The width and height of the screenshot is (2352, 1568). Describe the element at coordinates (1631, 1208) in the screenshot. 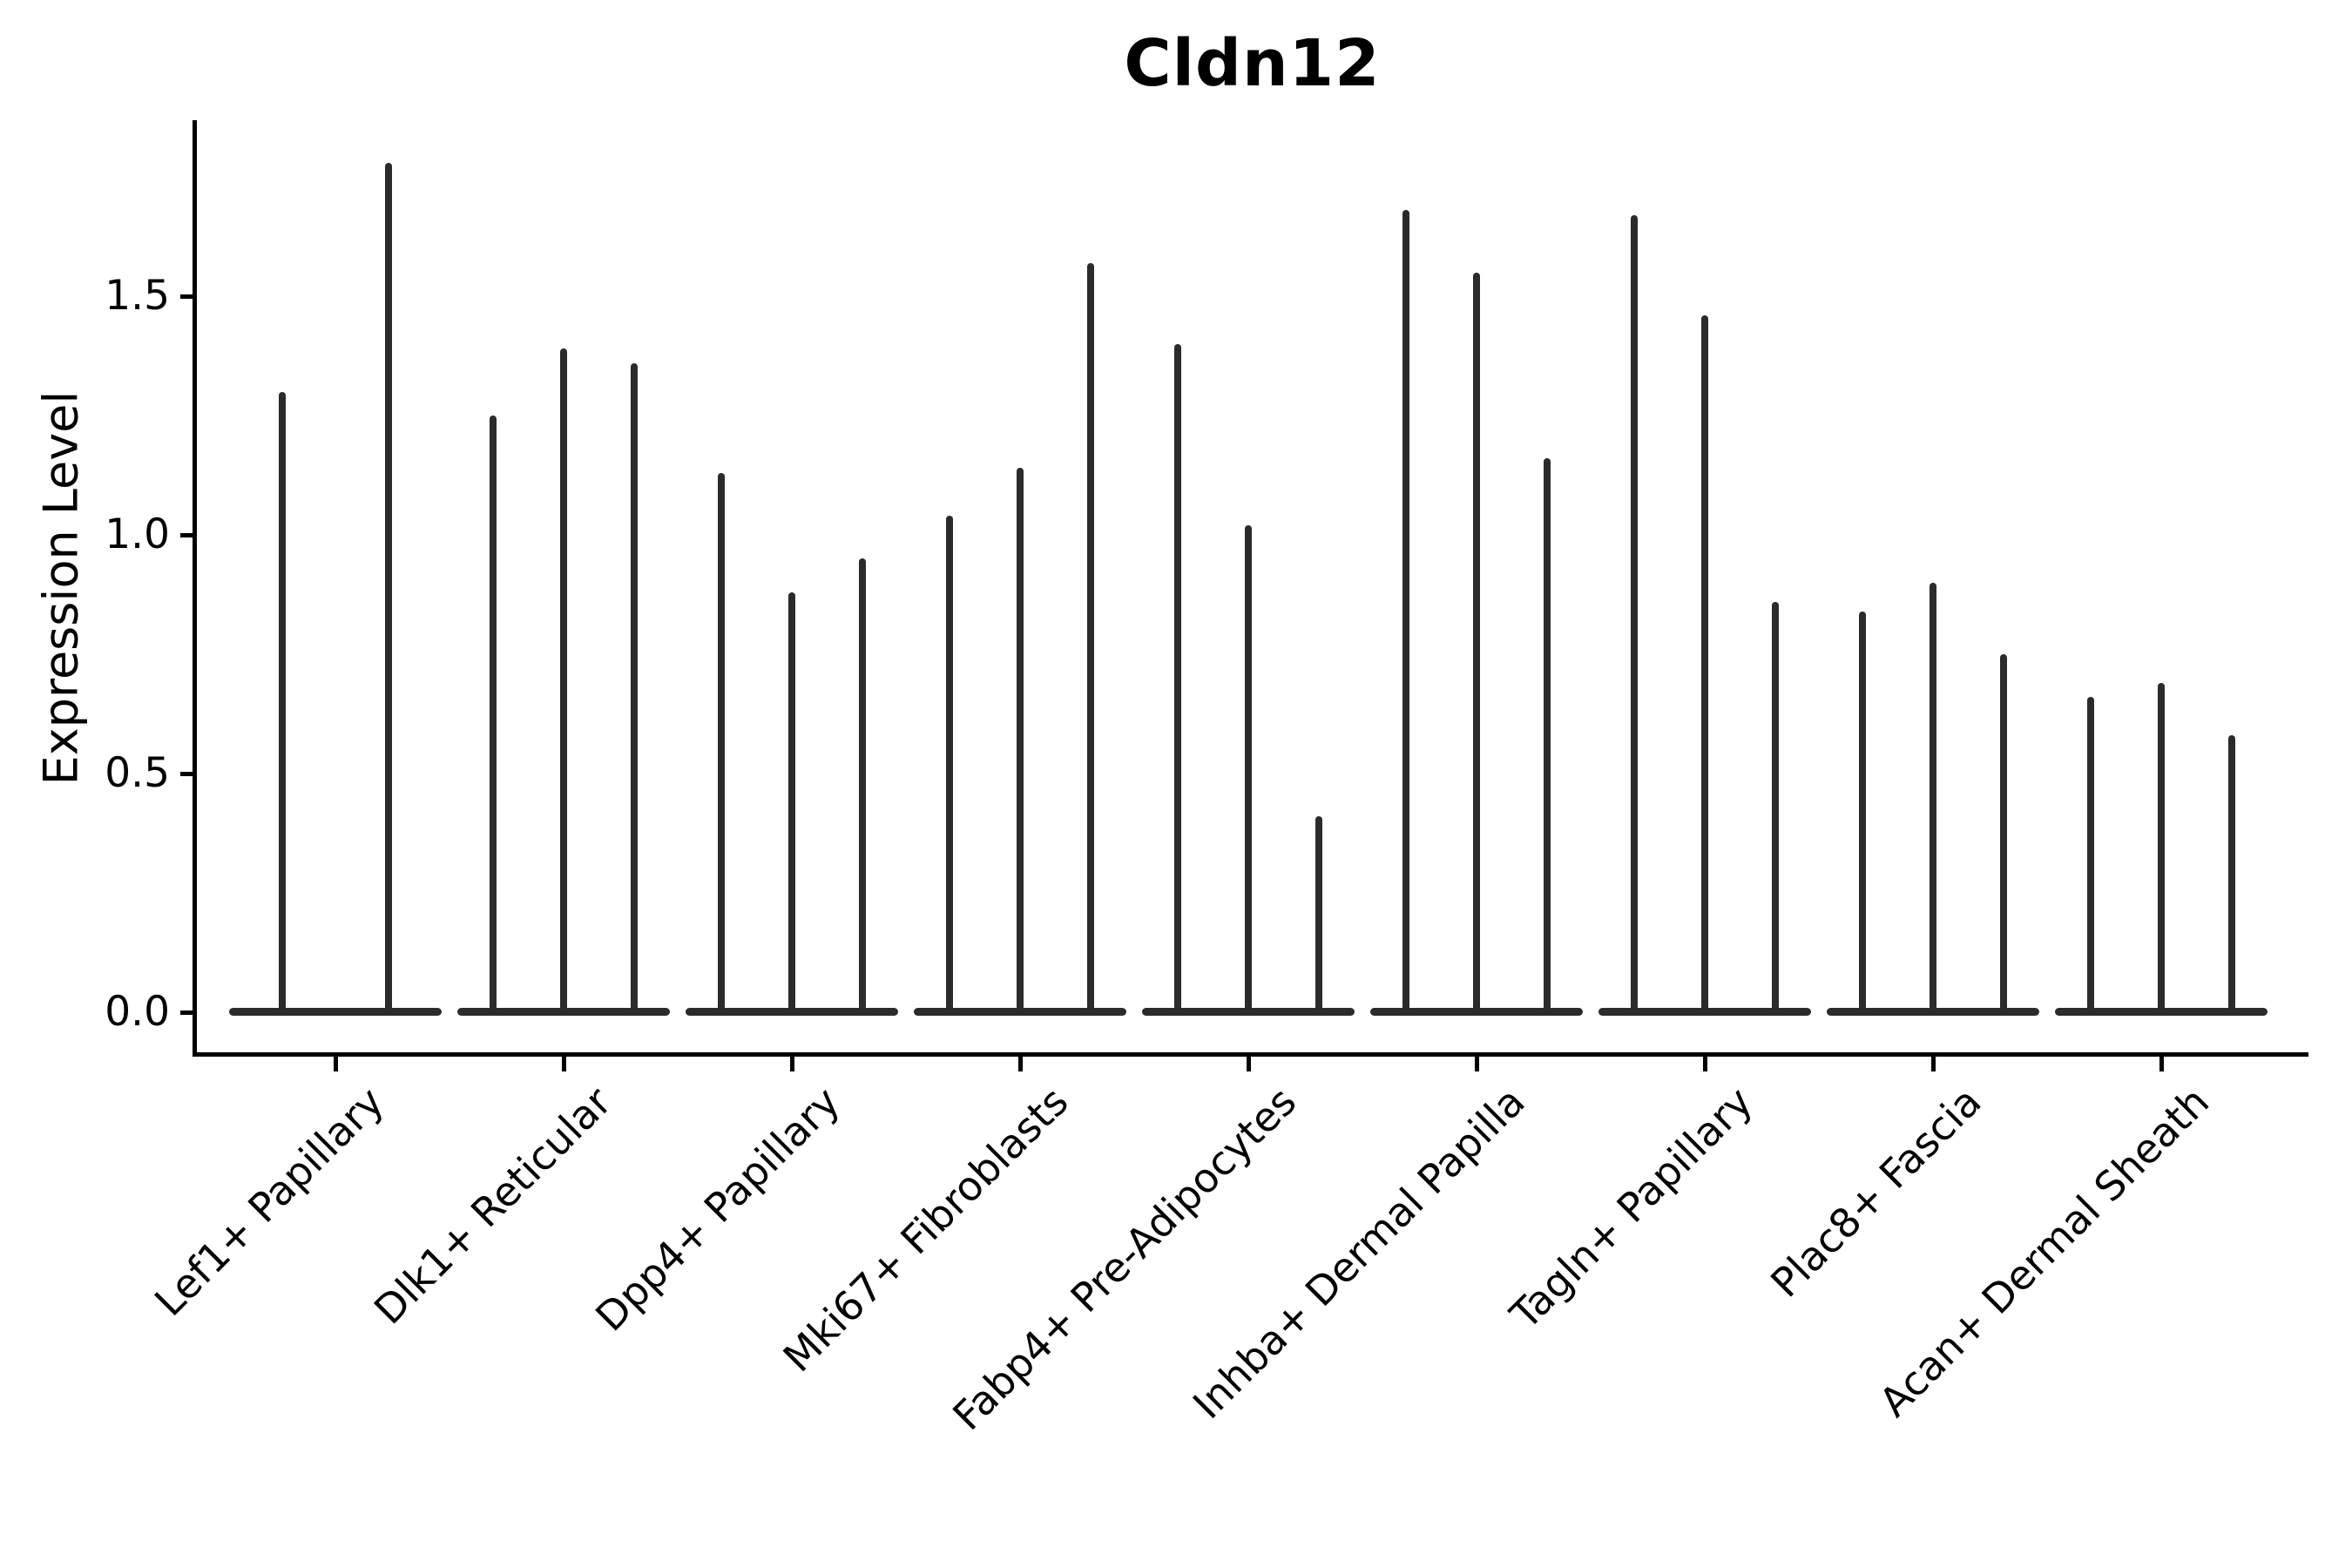

I see `x-tick-label: Tagln+ Papillary` at that location.